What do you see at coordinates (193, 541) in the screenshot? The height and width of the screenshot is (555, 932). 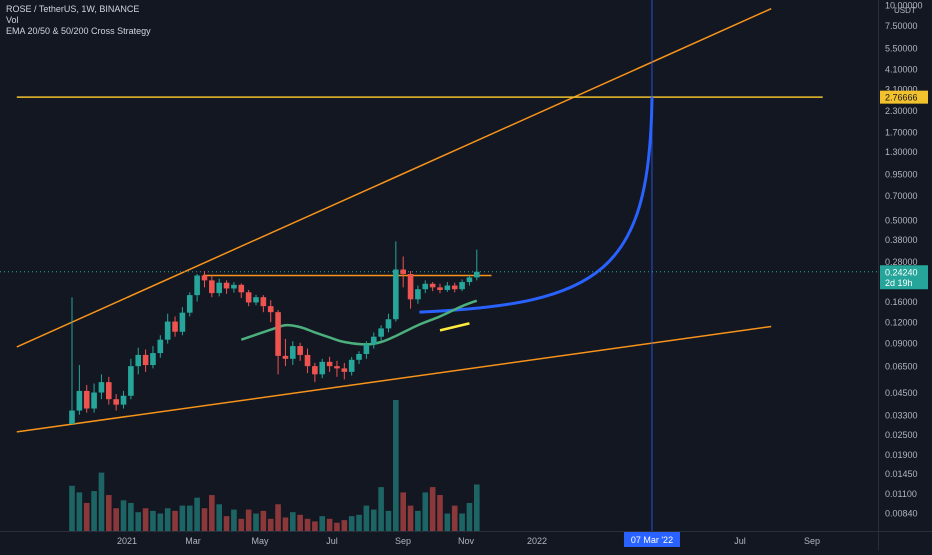 I see `time-tick-label: Mar` at bounding box center [193, 541].